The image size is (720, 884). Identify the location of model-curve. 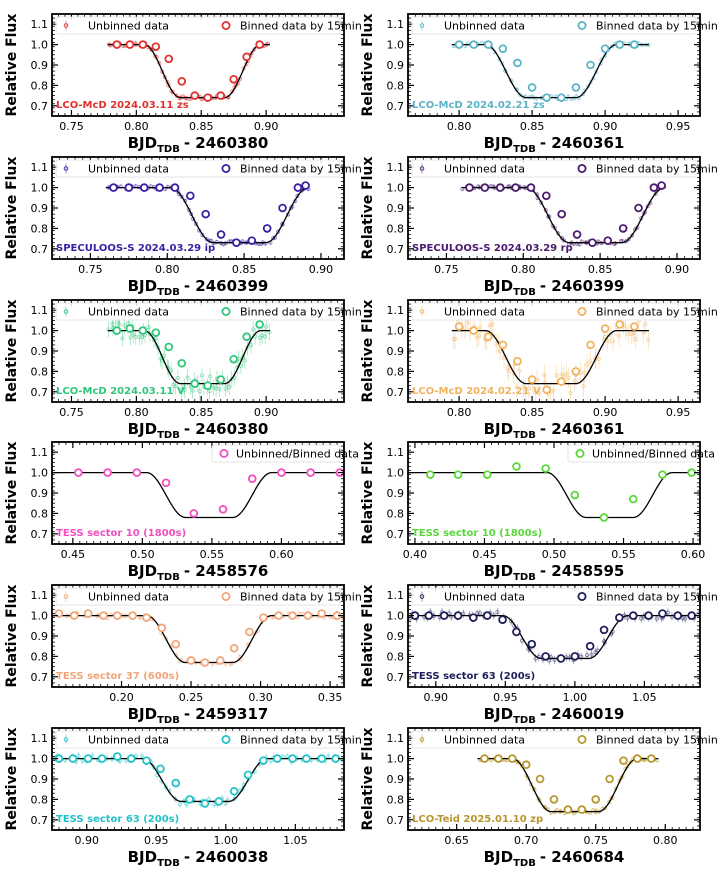
(198, 780).